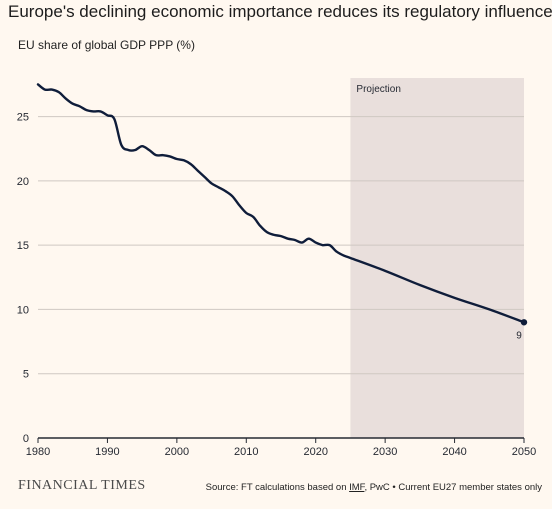 This screenshot has width=552, height=509. Describe the element at coordinates (23, 182) in the screenshot. I see `y-tick-label: 20` at that location.